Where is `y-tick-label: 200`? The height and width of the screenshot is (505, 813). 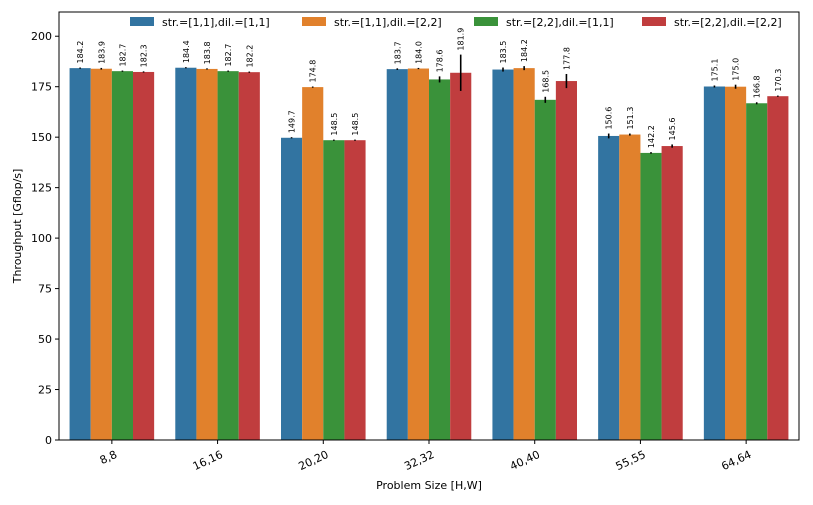 y-tick-label: 200 is located at coordinates (41, 36).